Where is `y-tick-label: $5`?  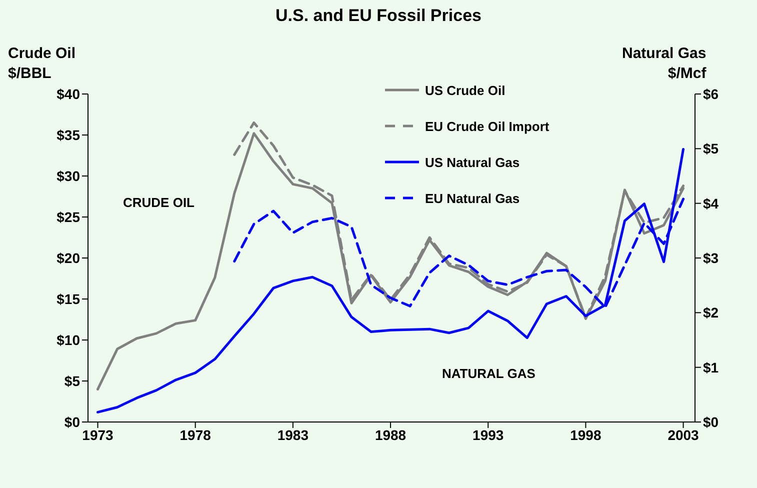
y-tick-label: $5 is located at coordinates (72, 380).